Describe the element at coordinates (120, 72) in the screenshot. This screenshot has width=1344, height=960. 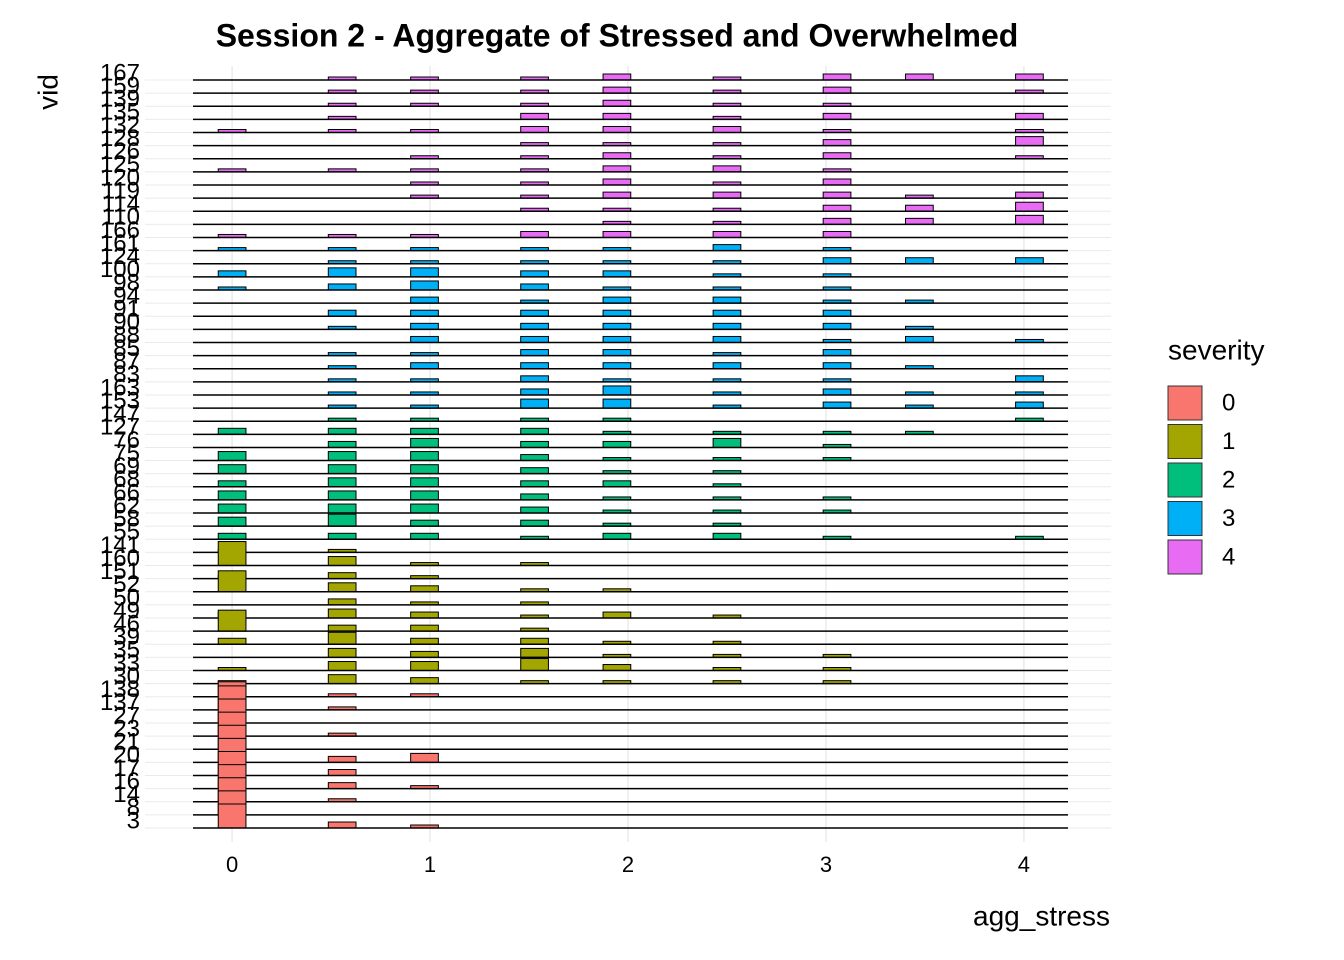
I see `y-tick-label: 167` at that location.